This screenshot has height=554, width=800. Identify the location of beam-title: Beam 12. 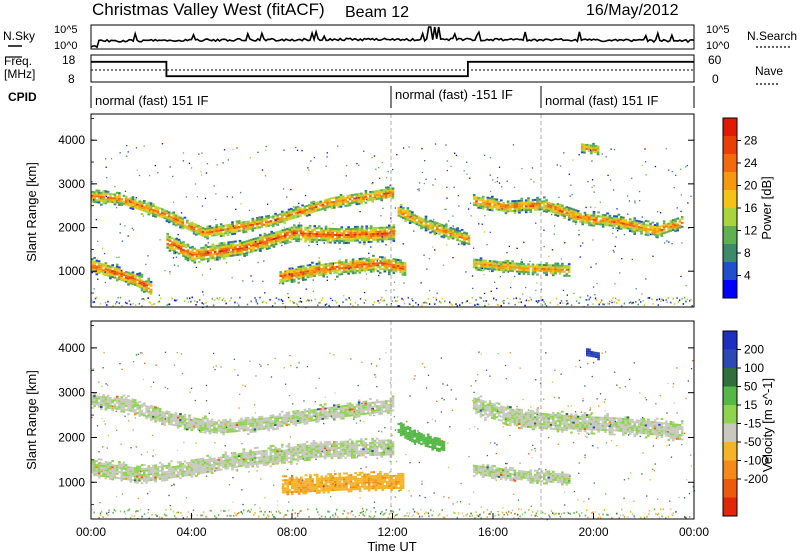
(377, 12).